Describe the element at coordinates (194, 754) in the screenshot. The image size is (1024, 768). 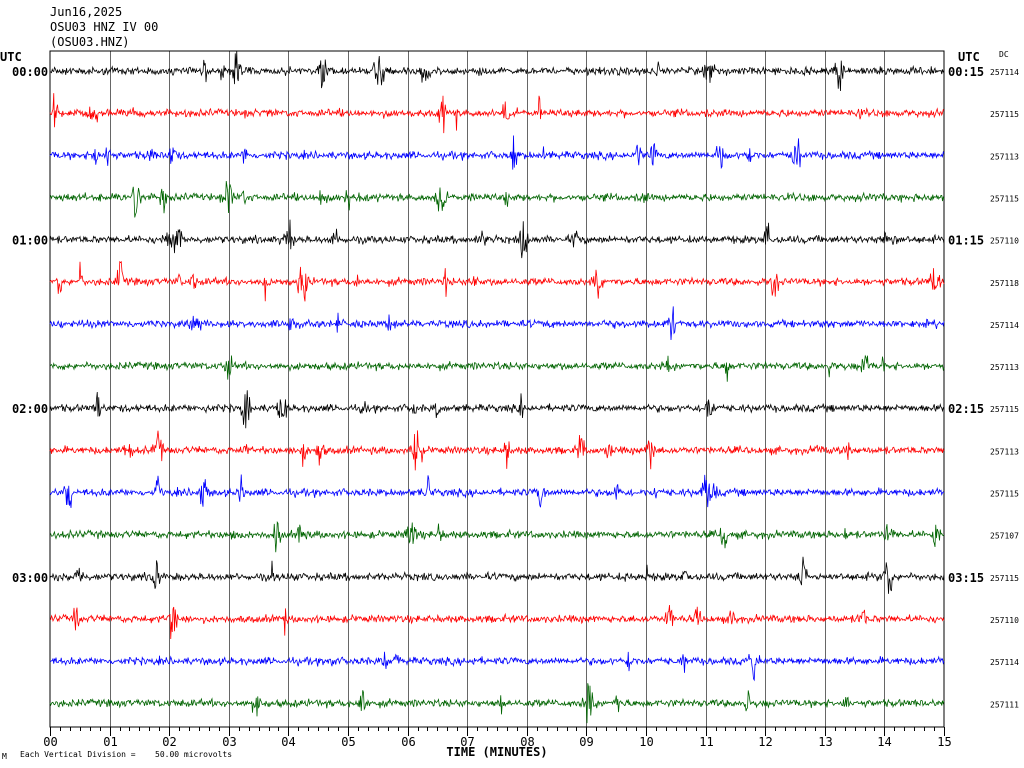
I see `footer-scale-value: 50.00 microvolts` at that location.